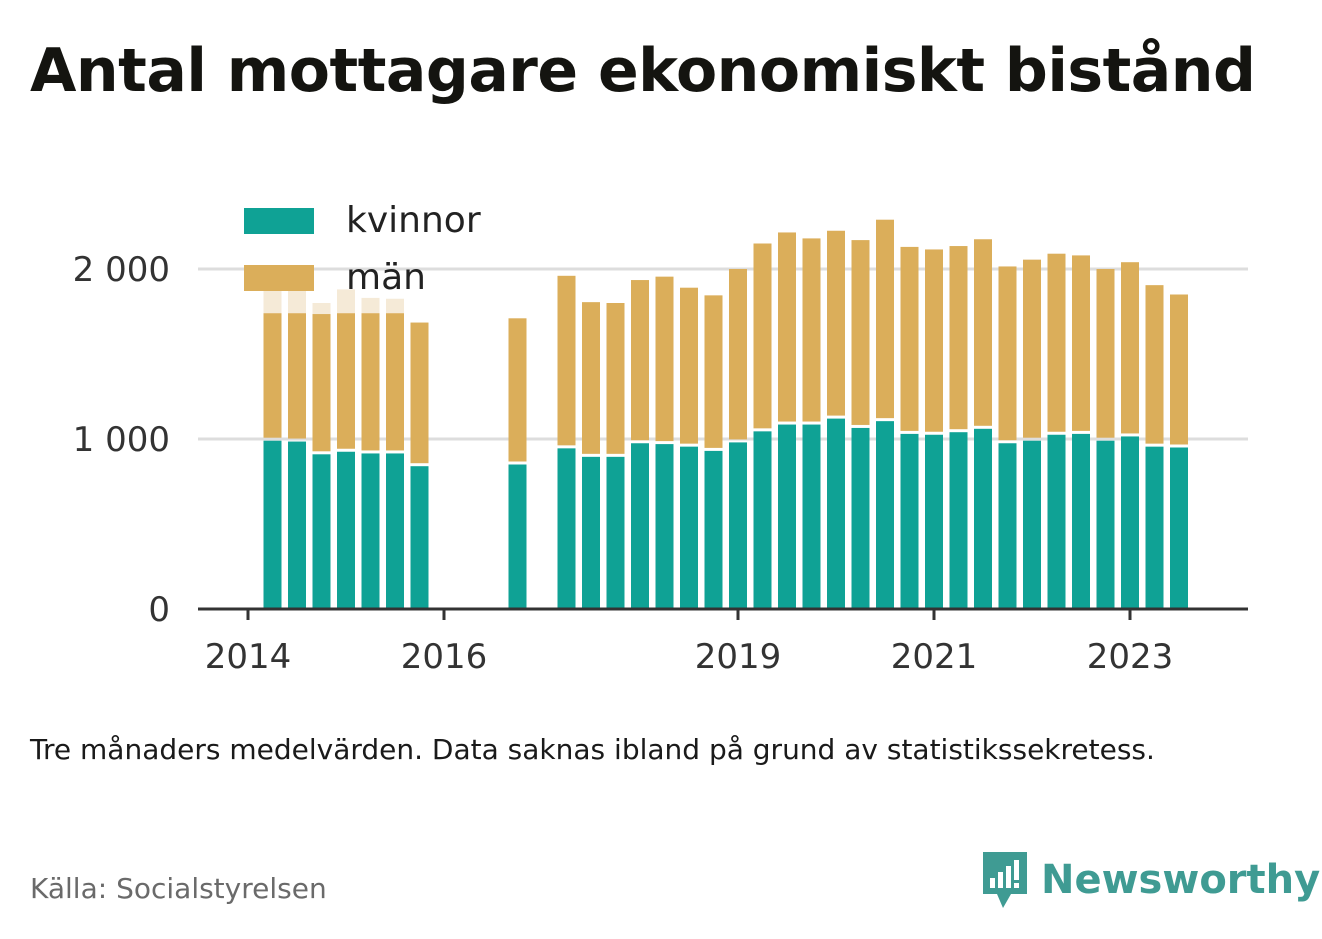 The image size is (1322, 939). Describe the element at coordinates (738, 657) in the screenshot. I see `x-tick-label: 2019` at that location.